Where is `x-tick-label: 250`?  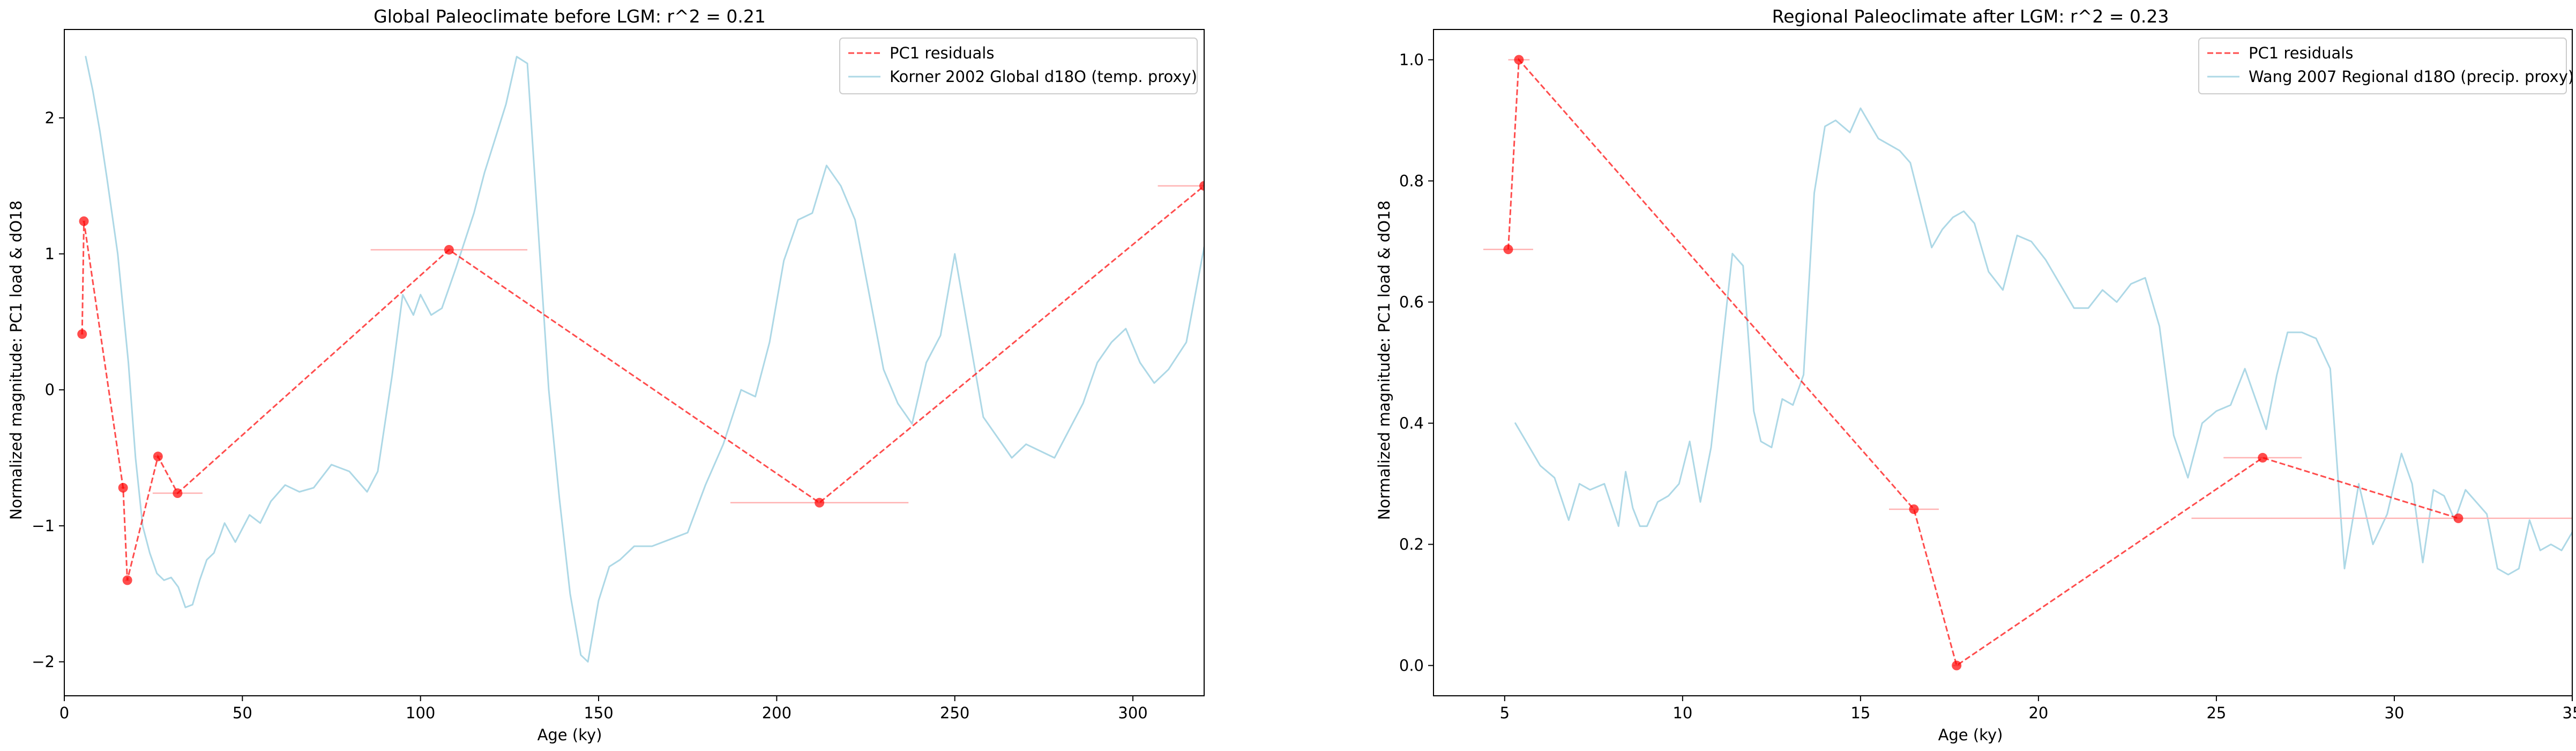 x-tick-label: 250 is located at coordinates (955, 713).